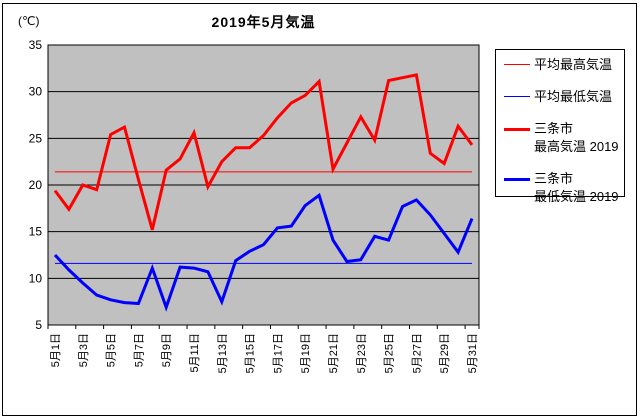 The image size is (640, 420). What do you see at coordinates (517, 96) in the screenshot?
I see `avg-min-line-swatch` at bounding box center [517, 96].